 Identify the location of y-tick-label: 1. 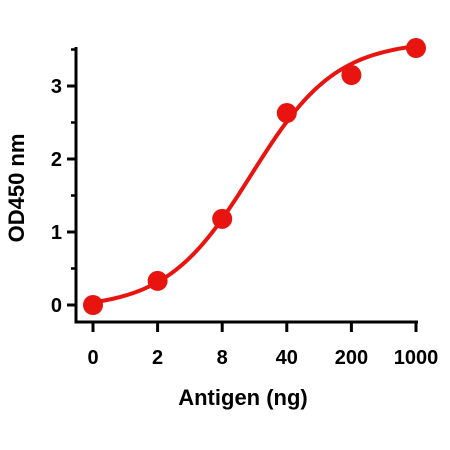
(56, 233).